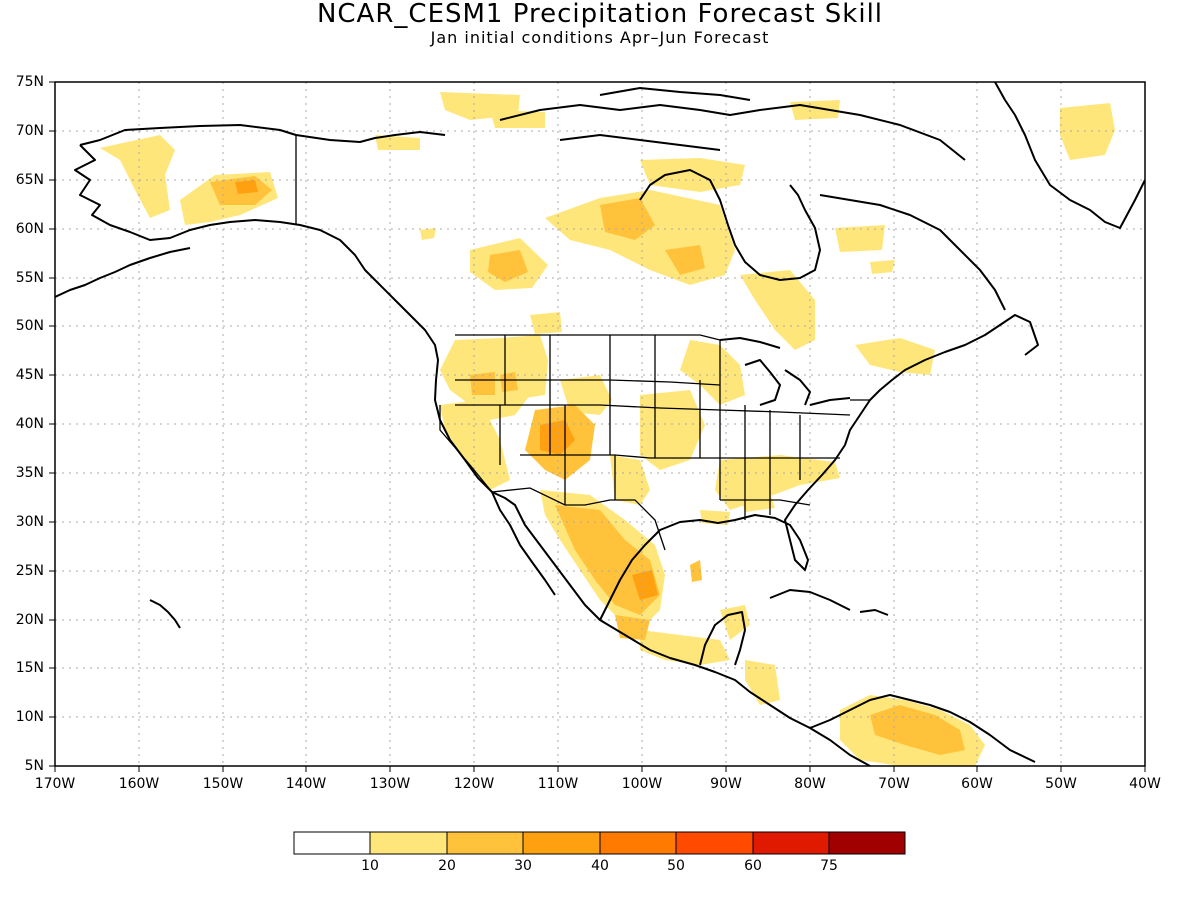 The image size is (1200, 900). I want to click on map-subtitle: Jan initial conditions Apr–Jun Forecast, so click(600, 37).